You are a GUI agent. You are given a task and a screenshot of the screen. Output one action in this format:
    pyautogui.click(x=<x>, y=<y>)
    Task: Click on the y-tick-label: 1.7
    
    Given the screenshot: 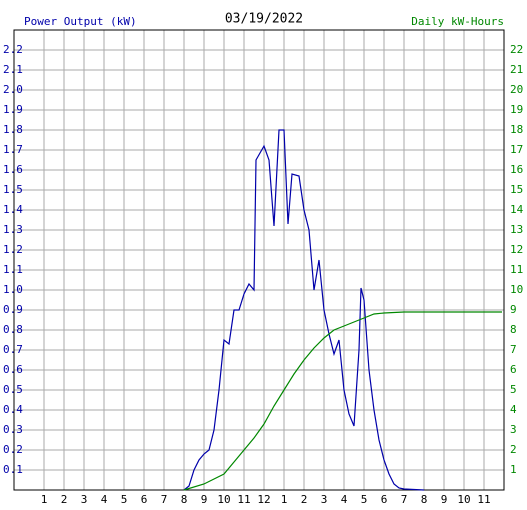 What is the action you would take?
    pyautogui.click(x=13, y=149)
    